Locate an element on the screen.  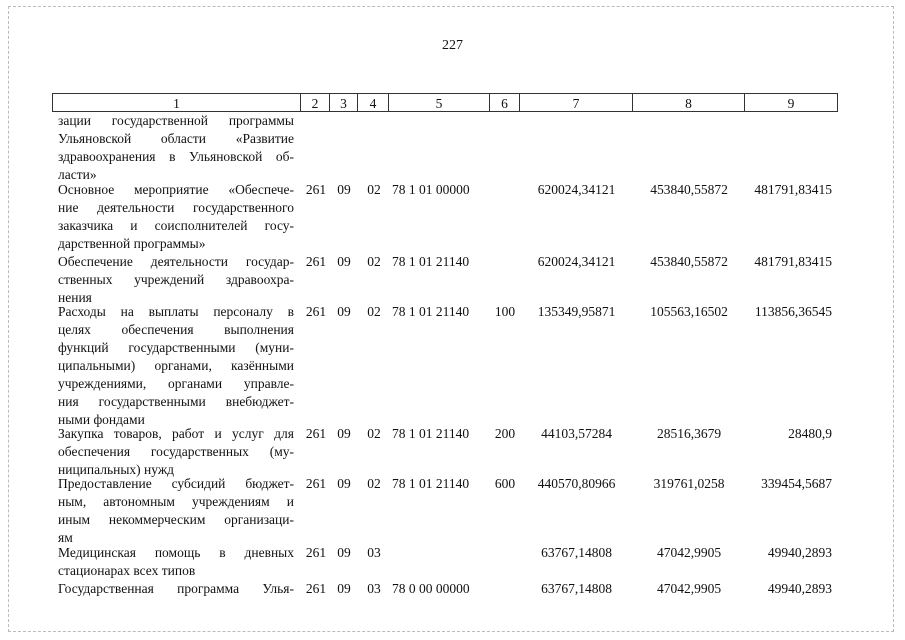
description-line: нения is located at coordinates (75, 297).